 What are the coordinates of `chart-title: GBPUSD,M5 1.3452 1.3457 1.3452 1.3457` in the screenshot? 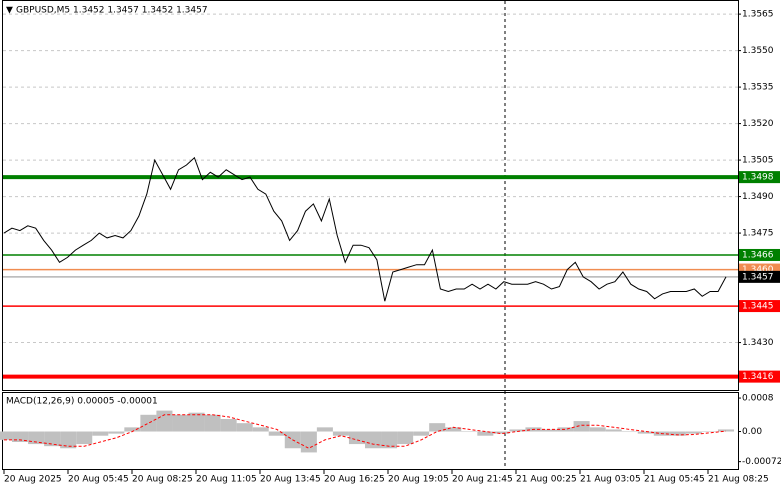 It's located at (112, 11).